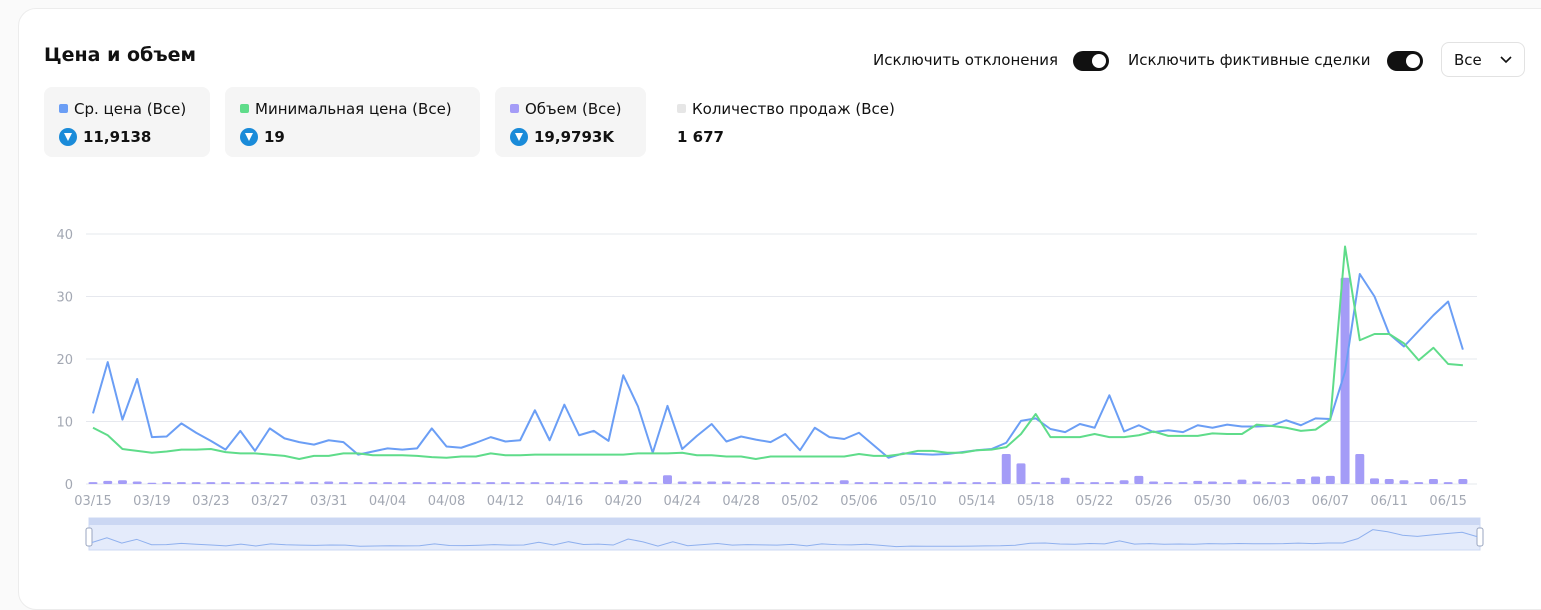 The width and height of the screenshot is (1541, 610). Describe the element at coordinates (623, 501) in the screenshot. I see `x-tick-label: 04/20` at that location.